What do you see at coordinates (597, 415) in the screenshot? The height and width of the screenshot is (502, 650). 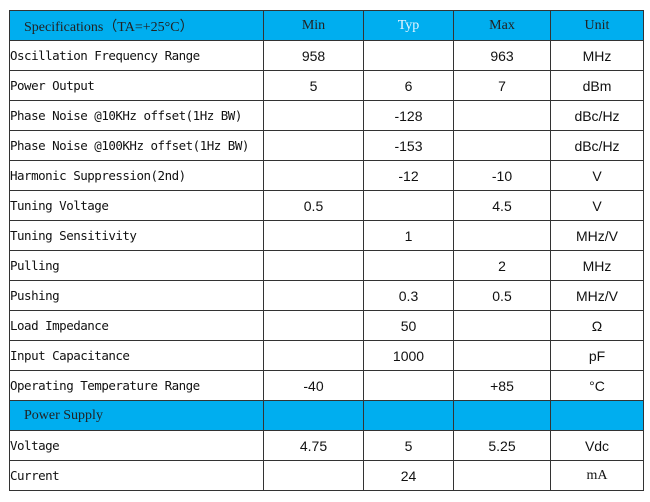 I see `unit-cell` at bounding box center [597, 415].